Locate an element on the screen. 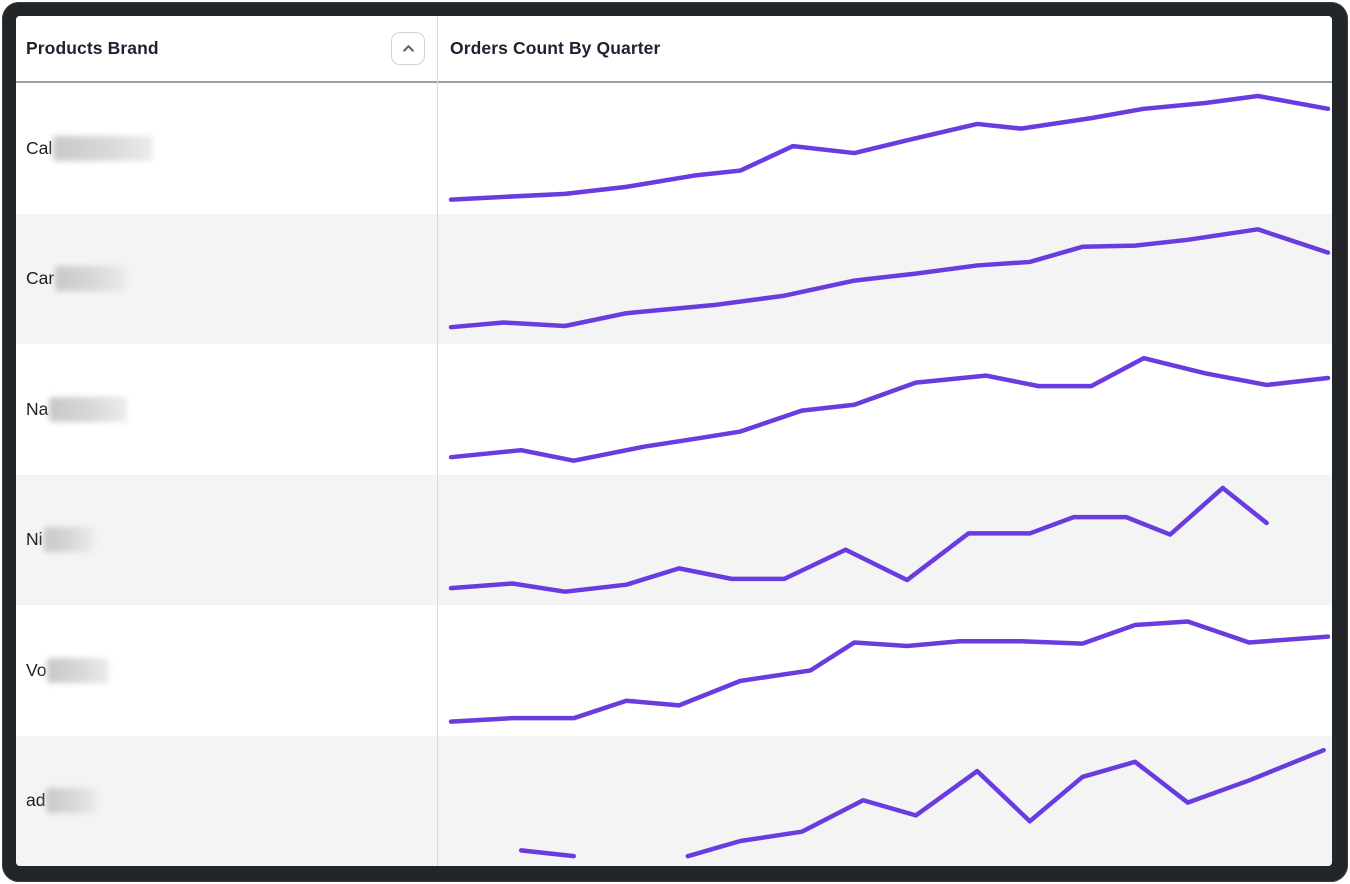 Image resolution: width=1350 pixels, height=884 pixels. table-row: ad is located at coordinates (674, 801).